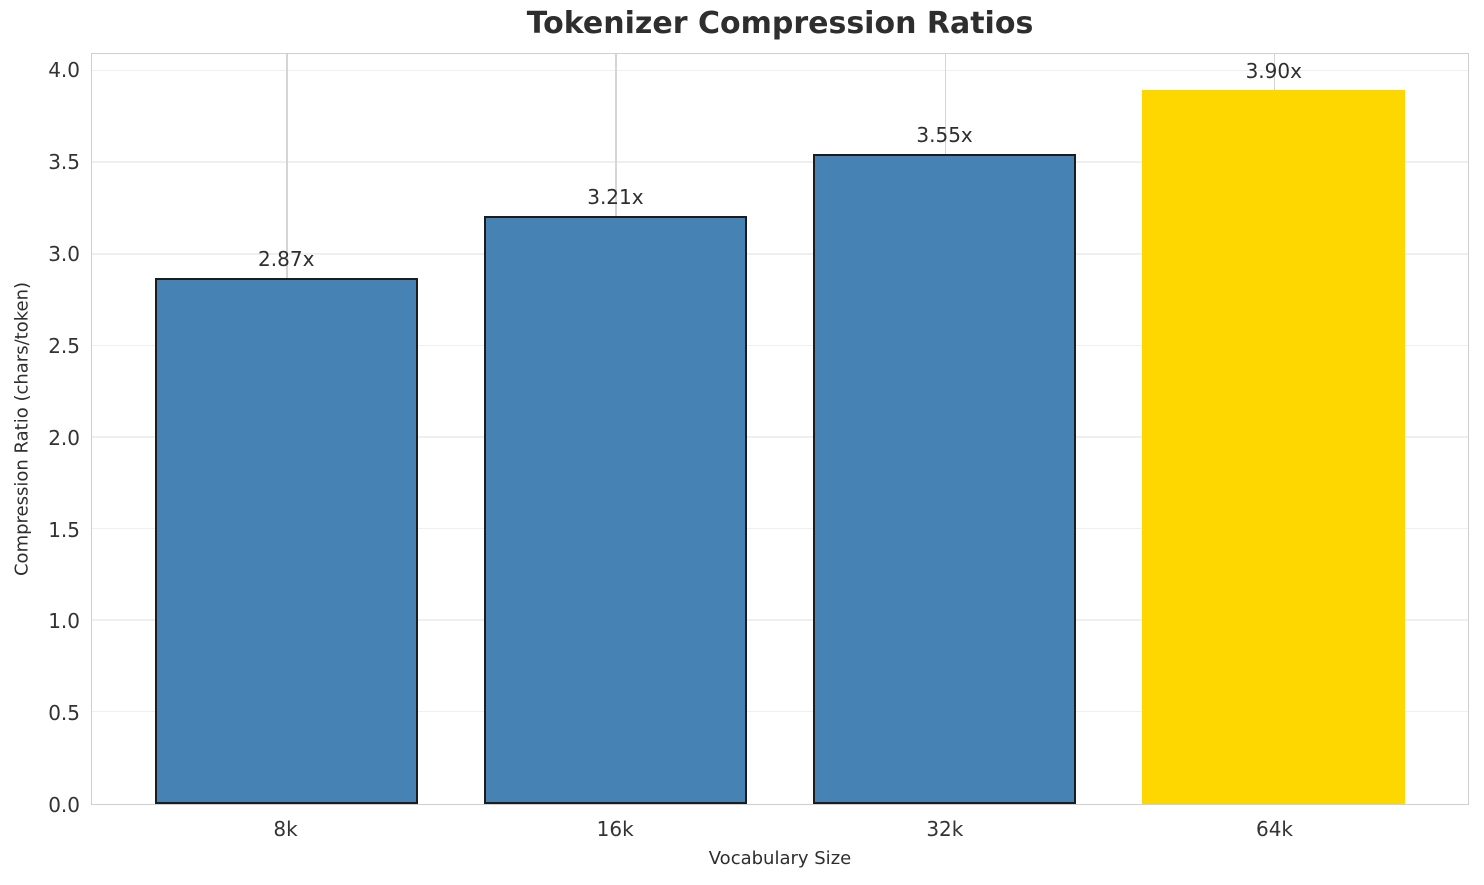 The height and width of the screenshot is (885, 1484). What do you see at coordinates (780, 23) in the screenshot?
I see `chart-title: Tokenizer Compression Ratios` at bounding box center [780, 23].